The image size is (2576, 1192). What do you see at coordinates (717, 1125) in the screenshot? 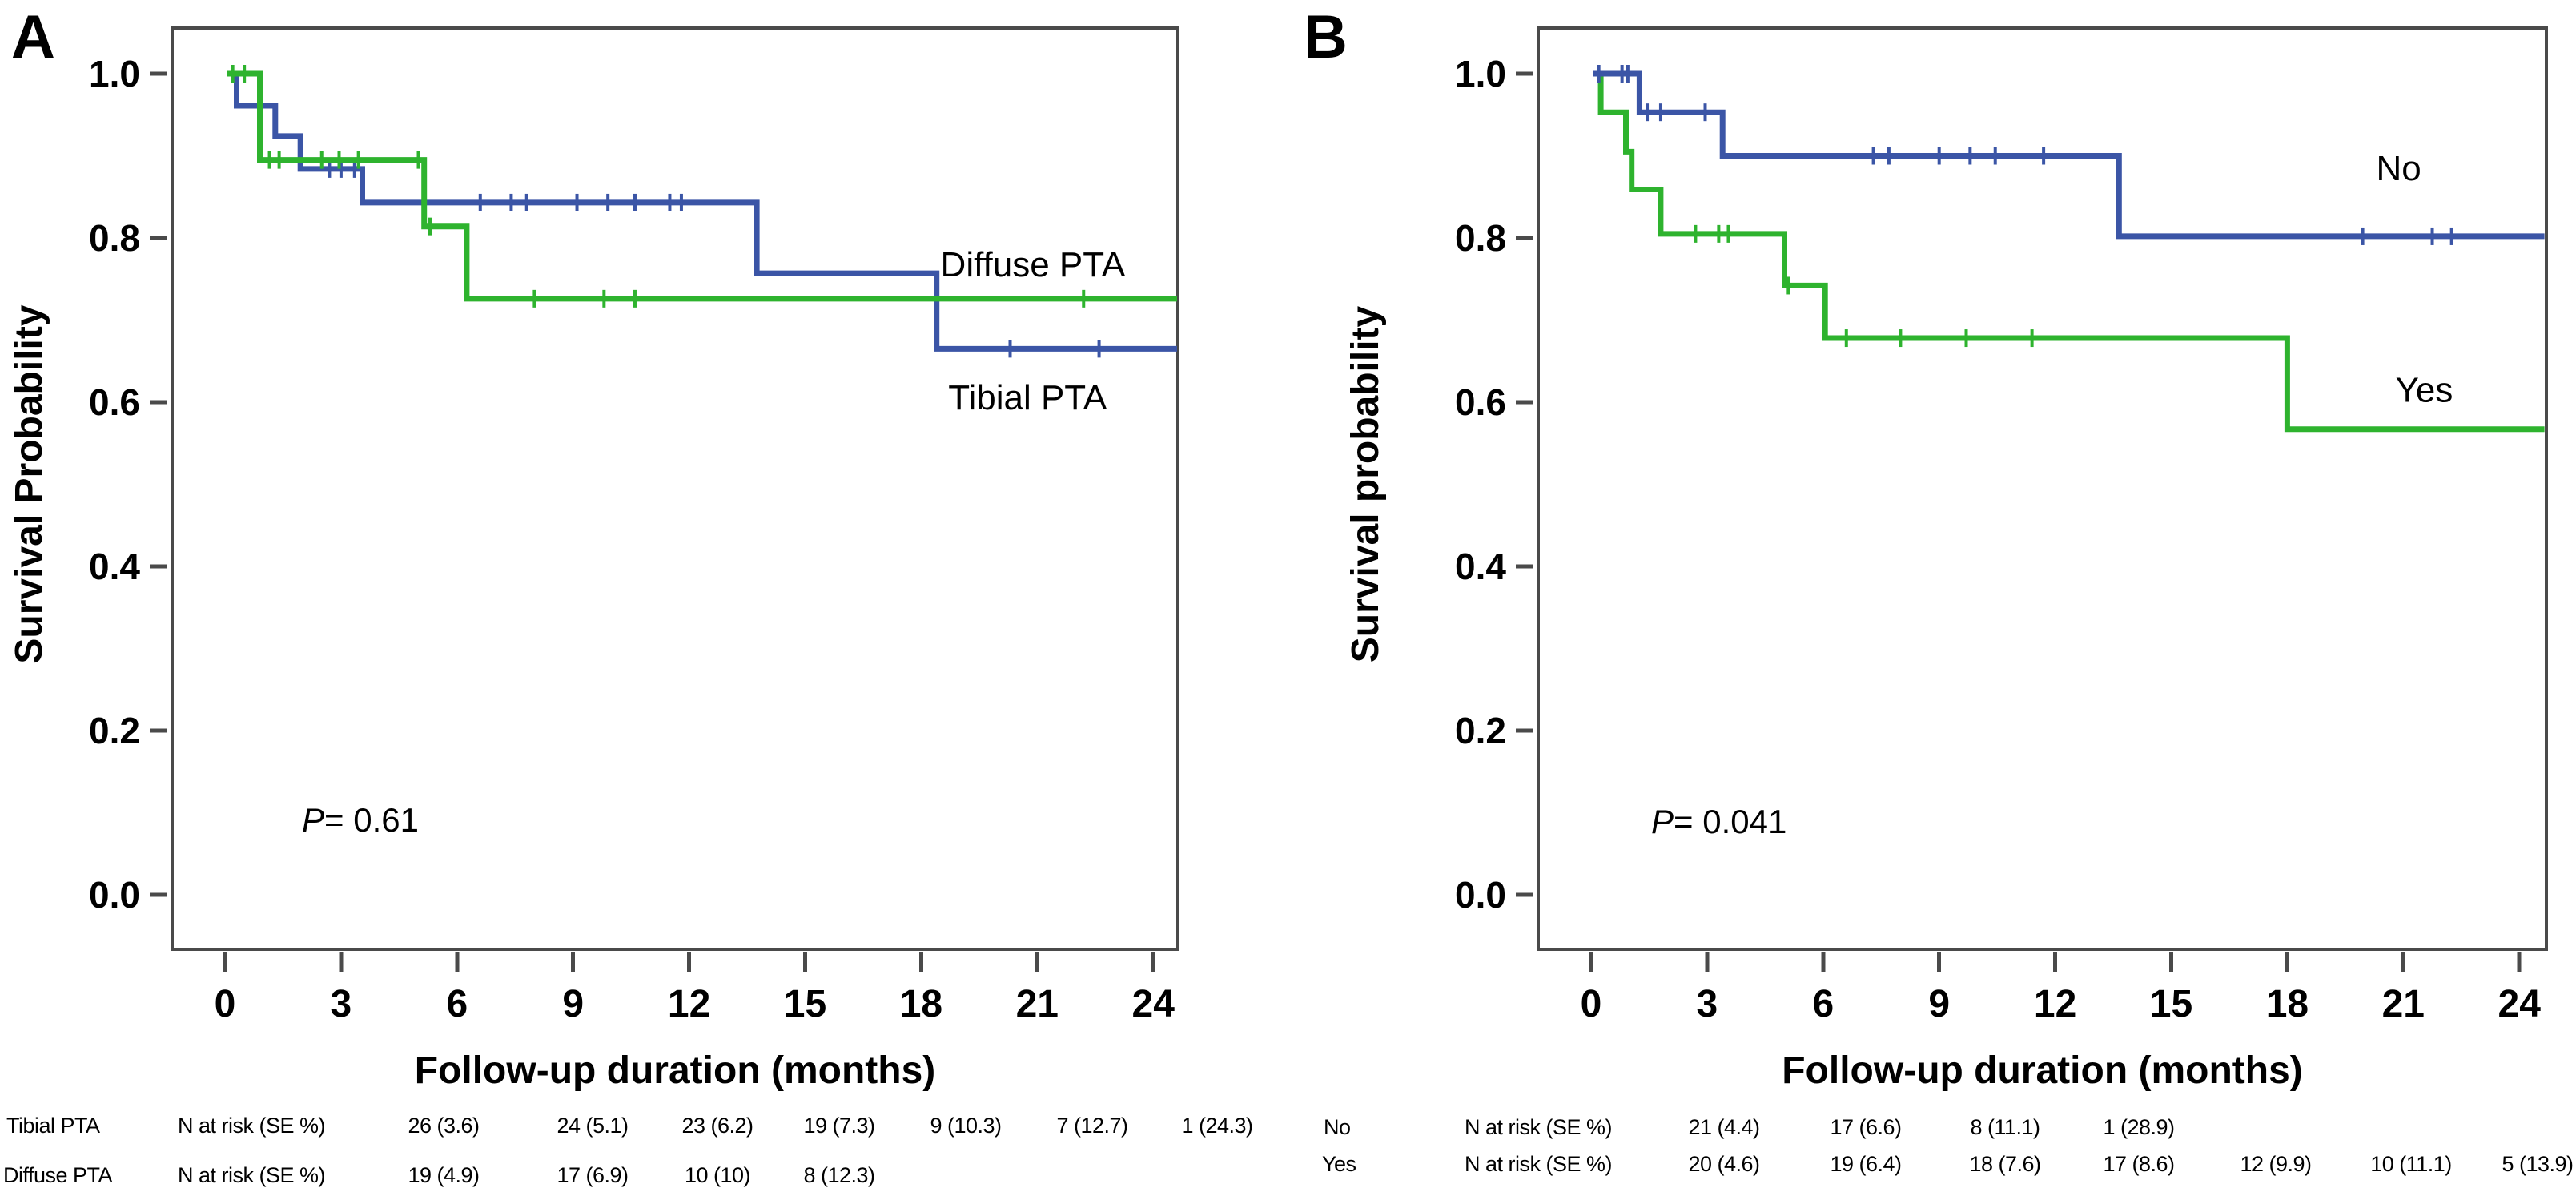
I see `at-risk-cell: 23 (6.2)` at bounding box center [717, 1125].